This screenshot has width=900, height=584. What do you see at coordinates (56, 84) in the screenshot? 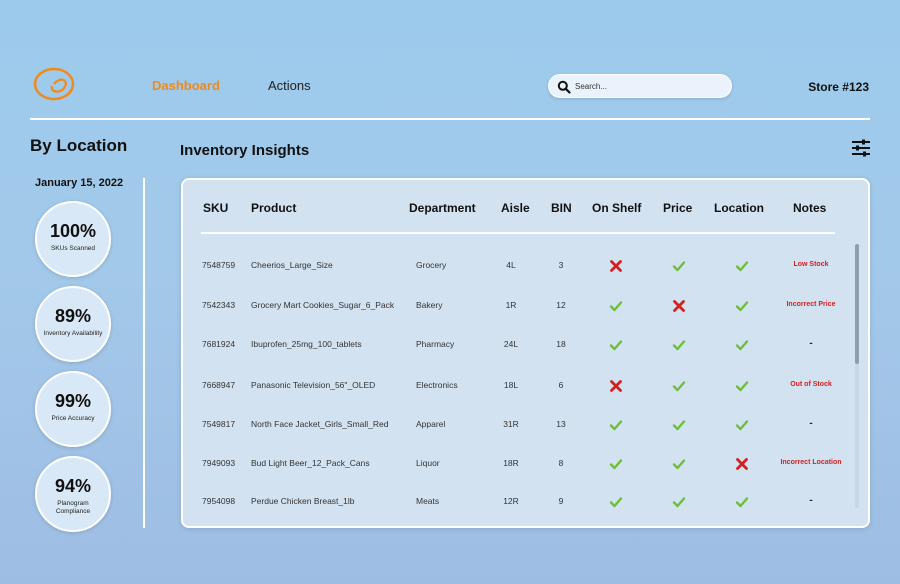
I see `swirl-logo-icon` at bounding box center [56, 84].